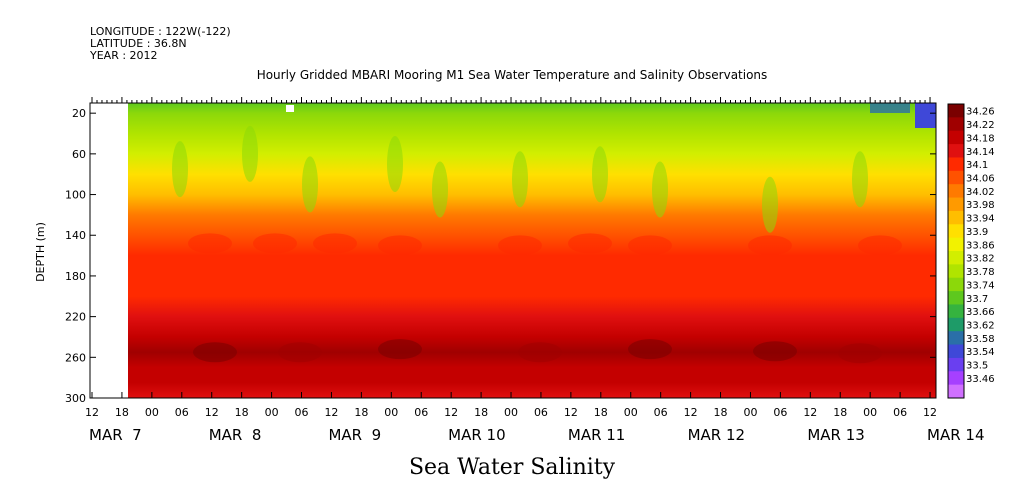  I want to click on year-label: YEAR : 2012, so click(124, 55).